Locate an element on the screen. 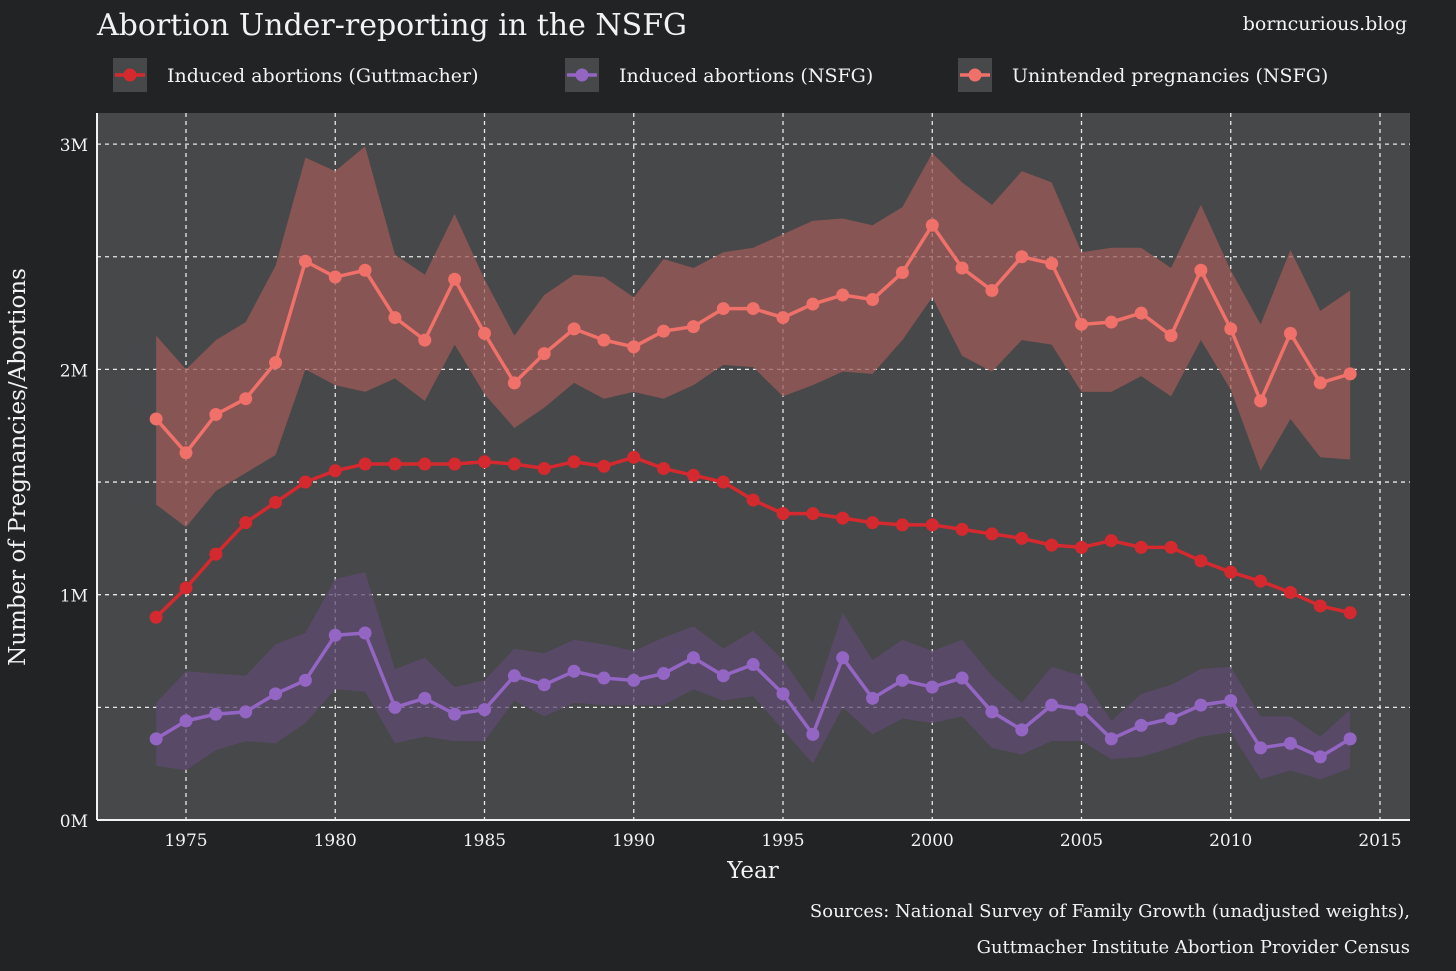  x-axis-label: Year is located at coordinates (752, 871).